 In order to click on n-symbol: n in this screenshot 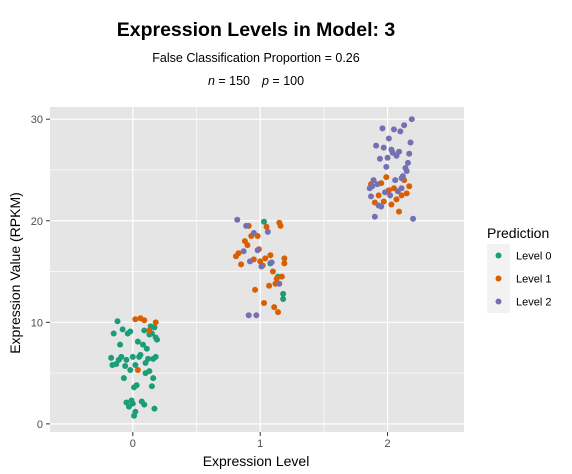, I will do `click(211, 81)`.